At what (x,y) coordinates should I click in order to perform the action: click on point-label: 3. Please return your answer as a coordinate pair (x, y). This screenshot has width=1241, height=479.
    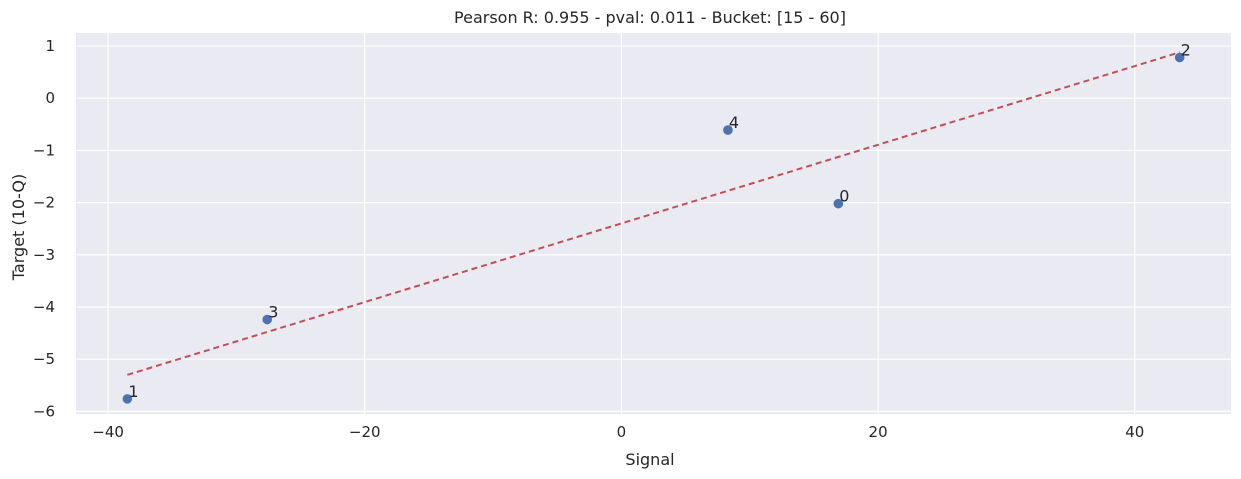
    Looking at the image, I should click on (273, 312).